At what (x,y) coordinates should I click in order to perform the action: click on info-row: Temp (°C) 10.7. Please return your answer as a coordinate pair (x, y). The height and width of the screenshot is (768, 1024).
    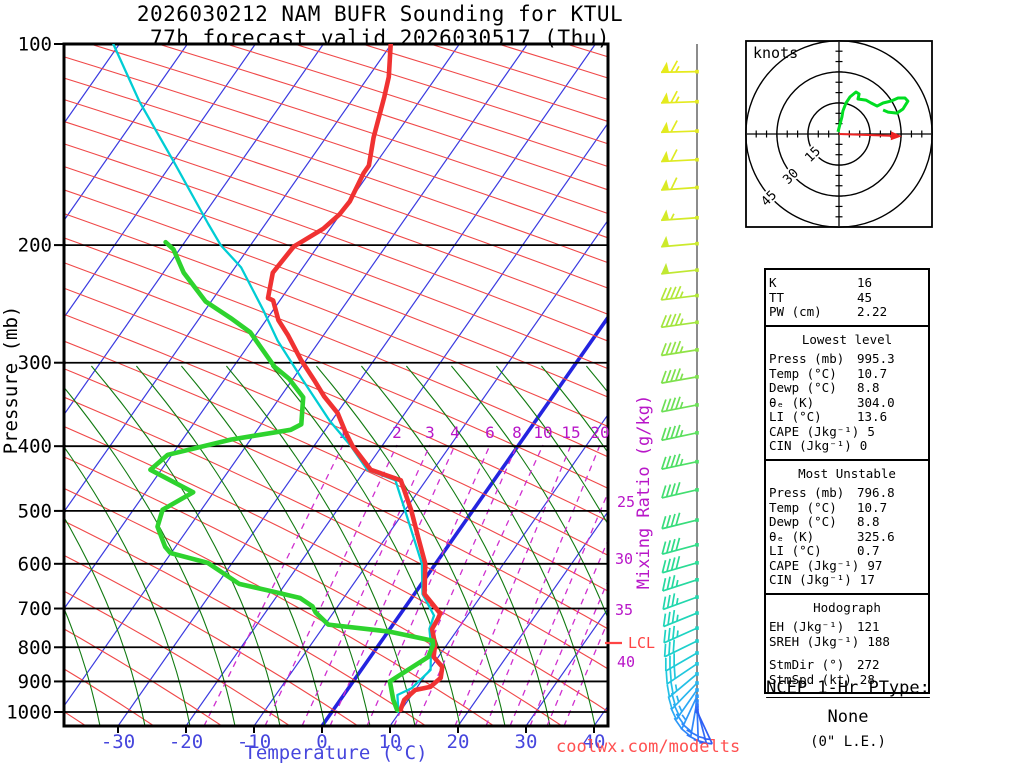
    Looking at the image, I should click on (847, 507).